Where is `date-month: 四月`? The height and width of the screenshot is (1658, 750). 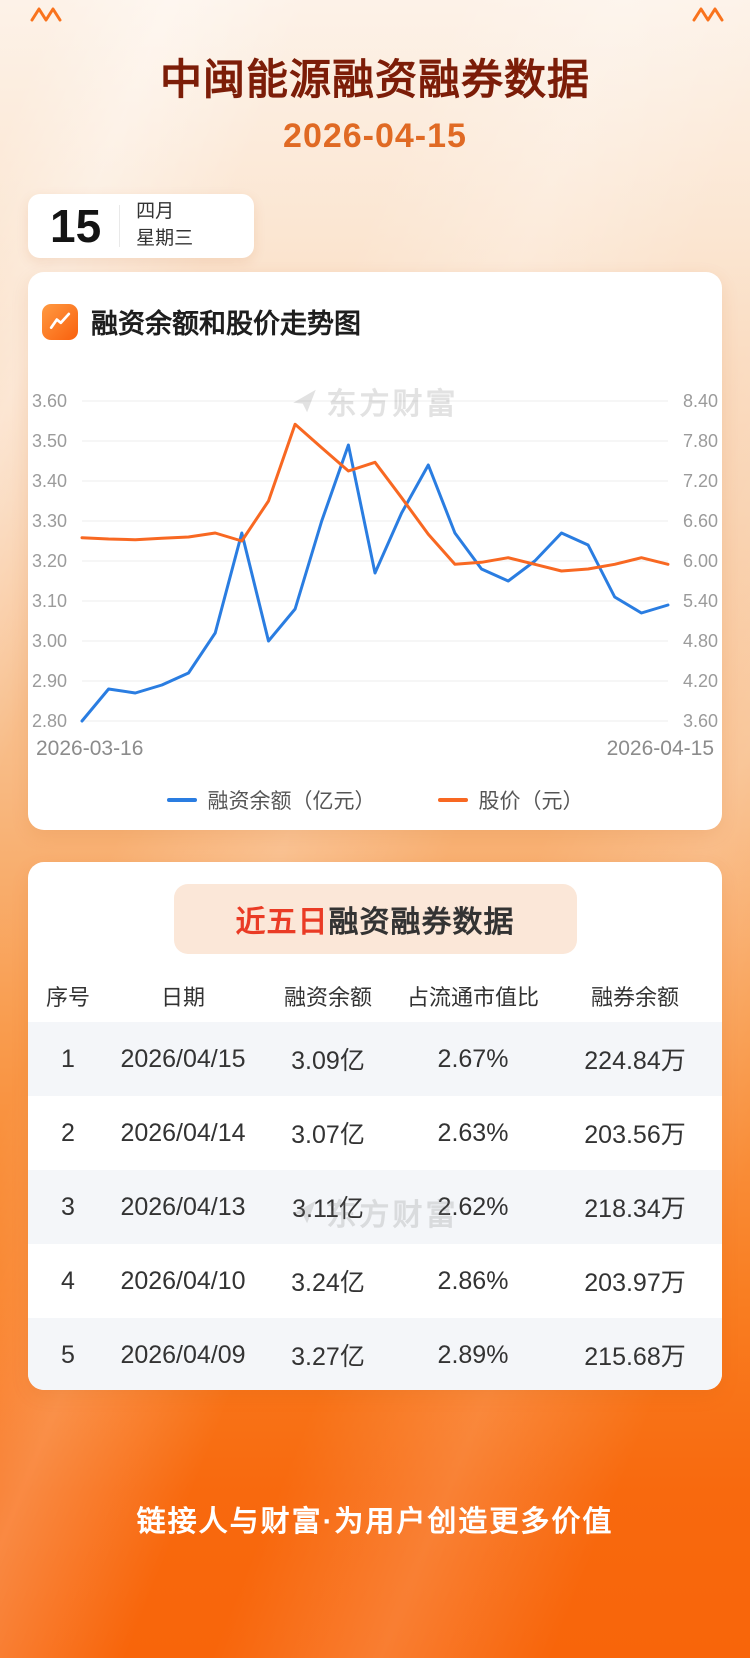 date-month: 四月 is located at coordinates (155, 212).